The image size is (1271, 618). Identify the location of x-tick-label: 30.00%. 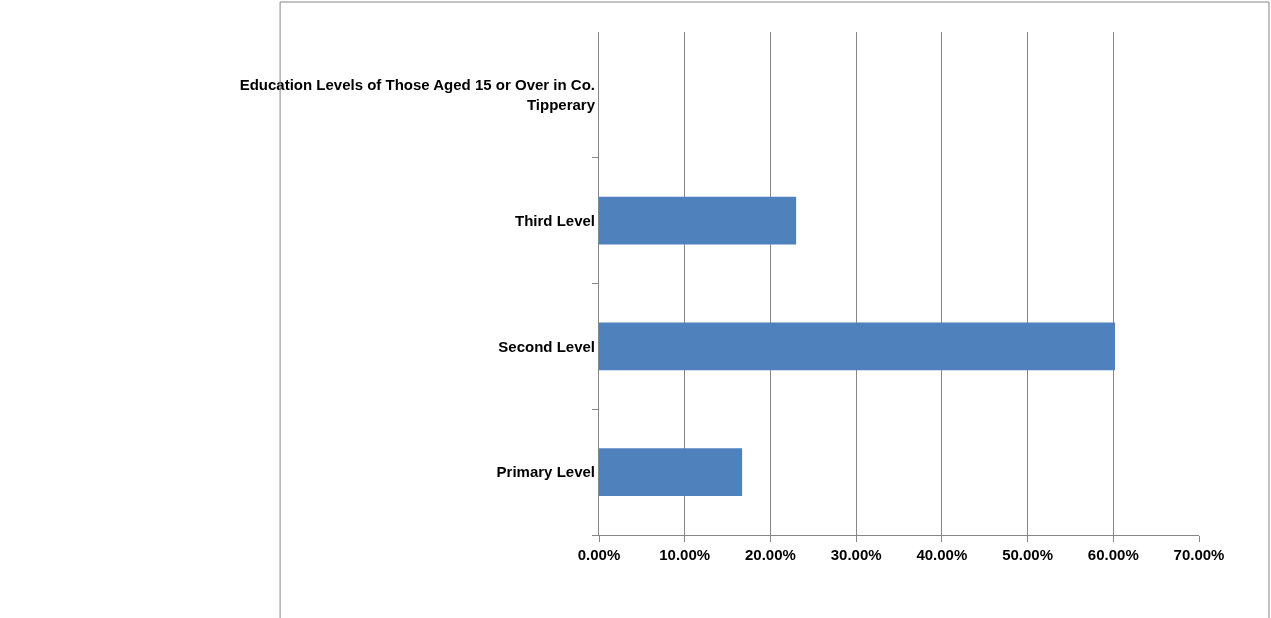
(856, 554).